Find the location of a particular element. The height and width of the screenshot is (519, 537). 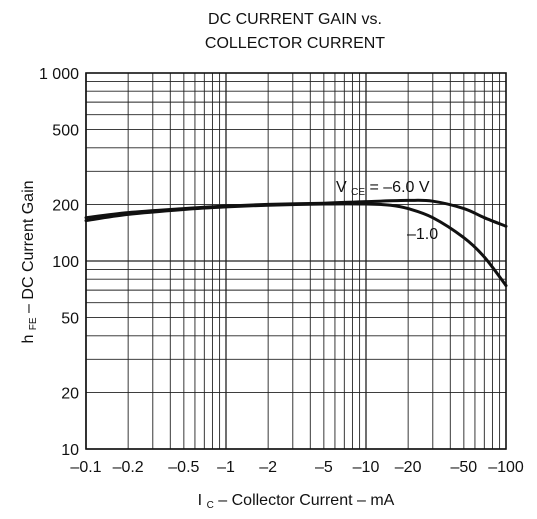

x-tick-label: –5 is located at coordinates (324, 467).